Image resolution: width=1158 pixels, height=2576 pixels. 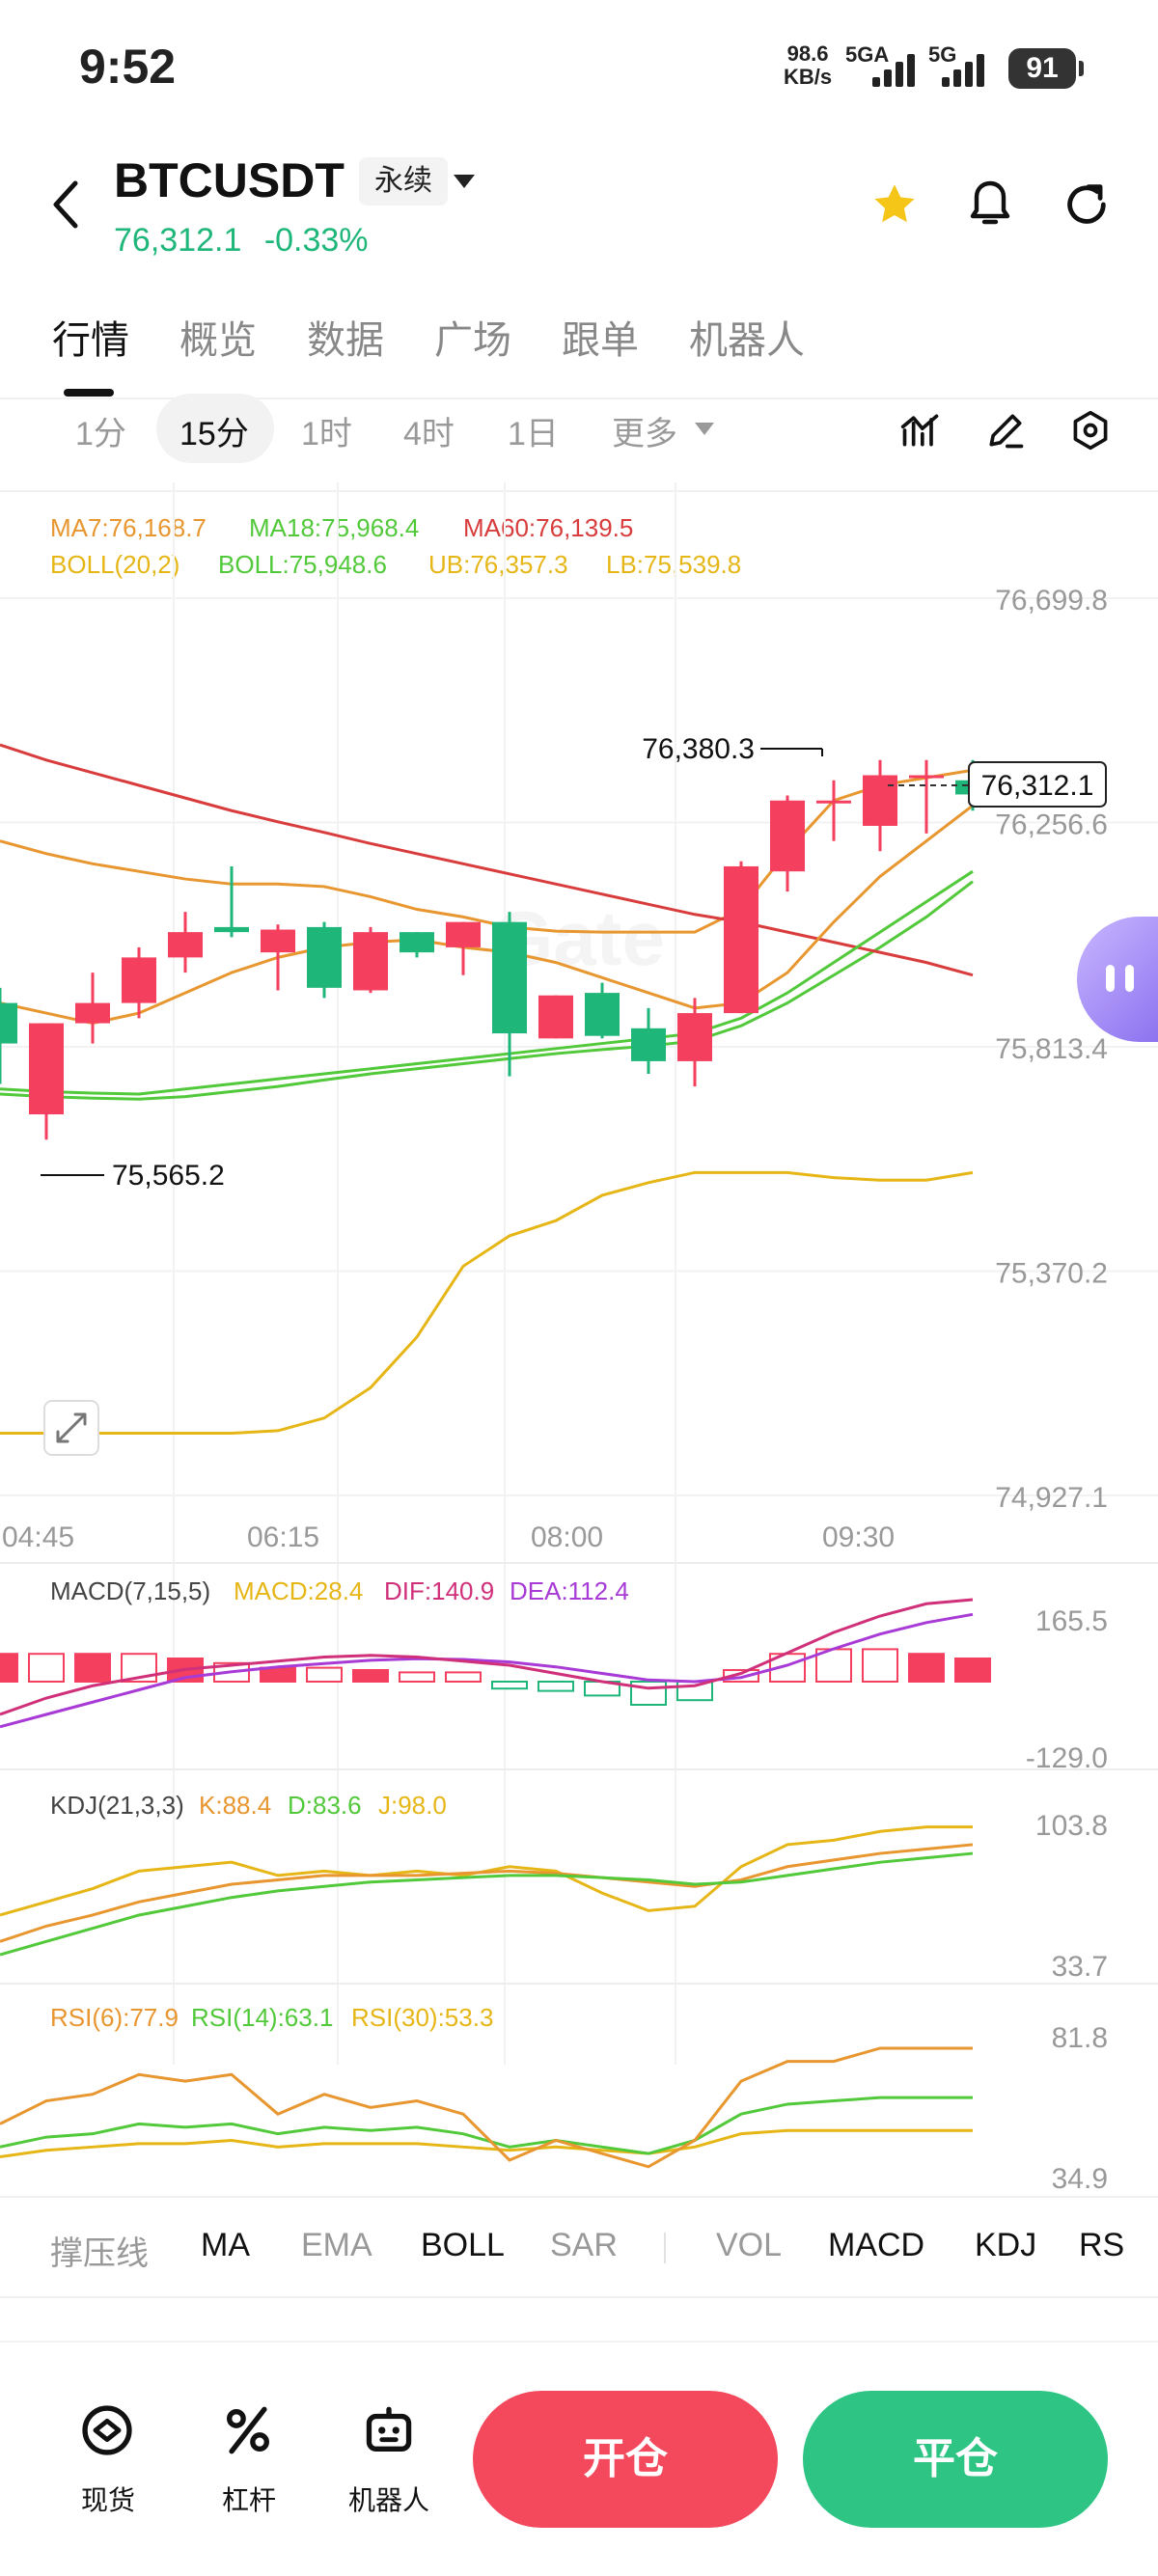 What do you see at coordinates (487, 1671) in the screenshot?
I see `macd-dea-line` at bounding box center [487, 1671].